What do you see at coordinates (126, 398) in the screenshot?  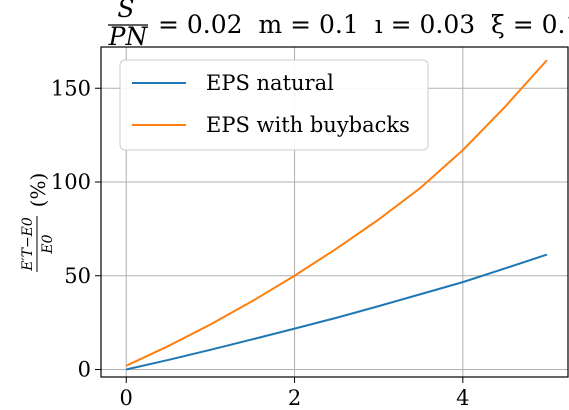 I see `x-tick-label: 0` at bounding box center [126, 398].